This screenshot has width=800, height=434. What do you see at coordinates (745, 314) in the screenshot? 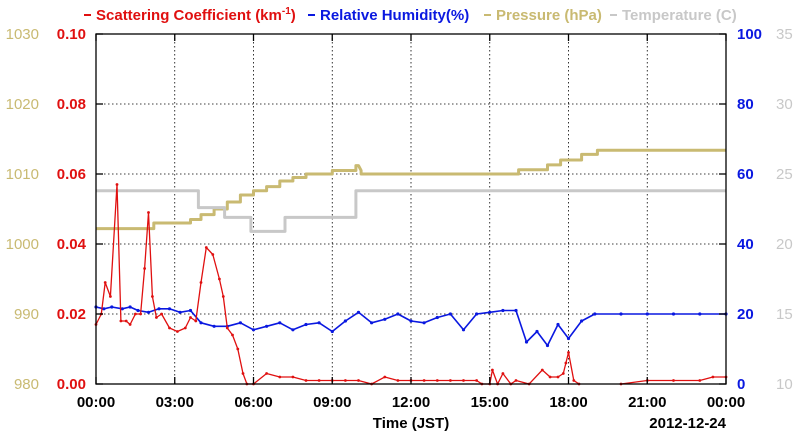
I see `humidity-axis-tick-label: 20` at bounding box center [745, 314].